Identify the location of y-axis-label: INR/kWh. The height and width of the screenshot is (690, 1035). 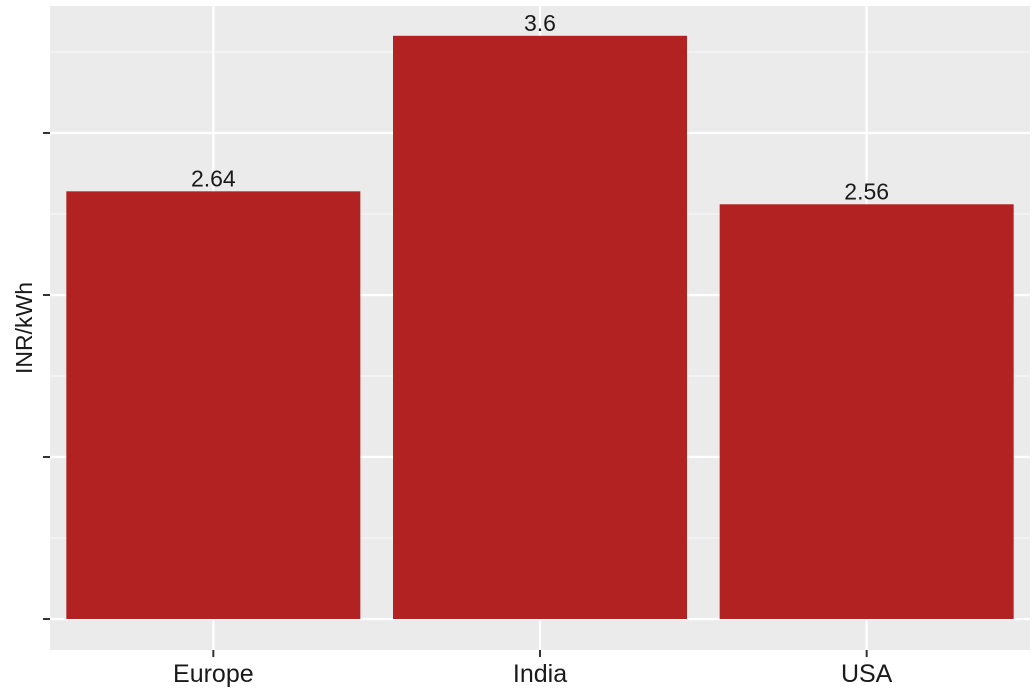
(24, 328).